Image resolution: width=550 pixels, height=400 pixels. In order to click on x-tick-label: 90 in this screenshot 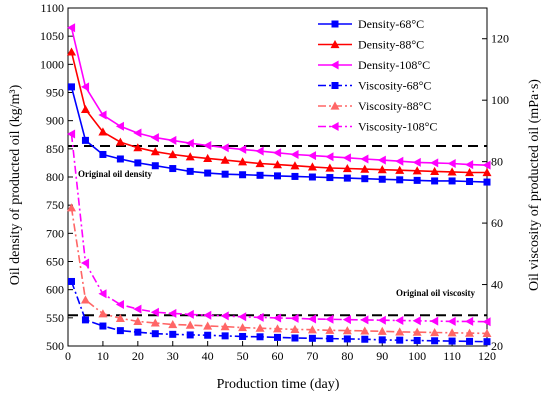, I will do `click(382, 356)`.